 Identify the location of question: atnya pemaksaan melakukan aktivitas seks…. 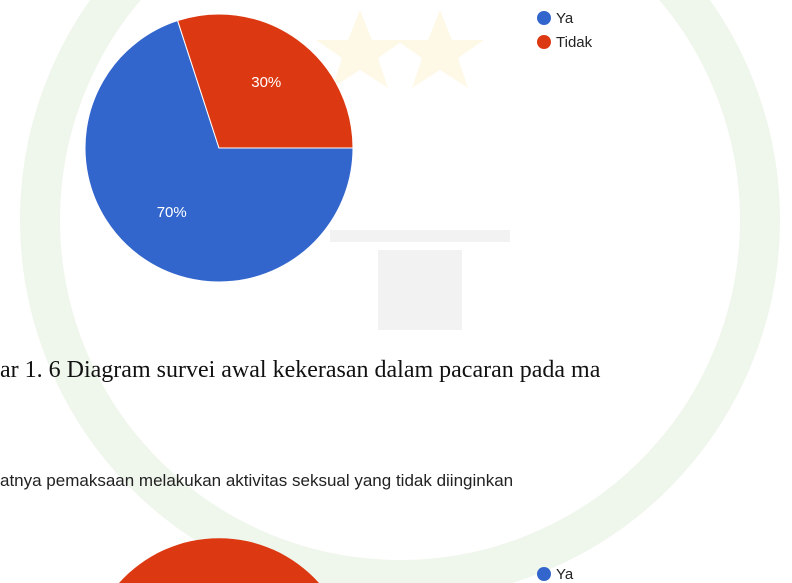
(256, 480).